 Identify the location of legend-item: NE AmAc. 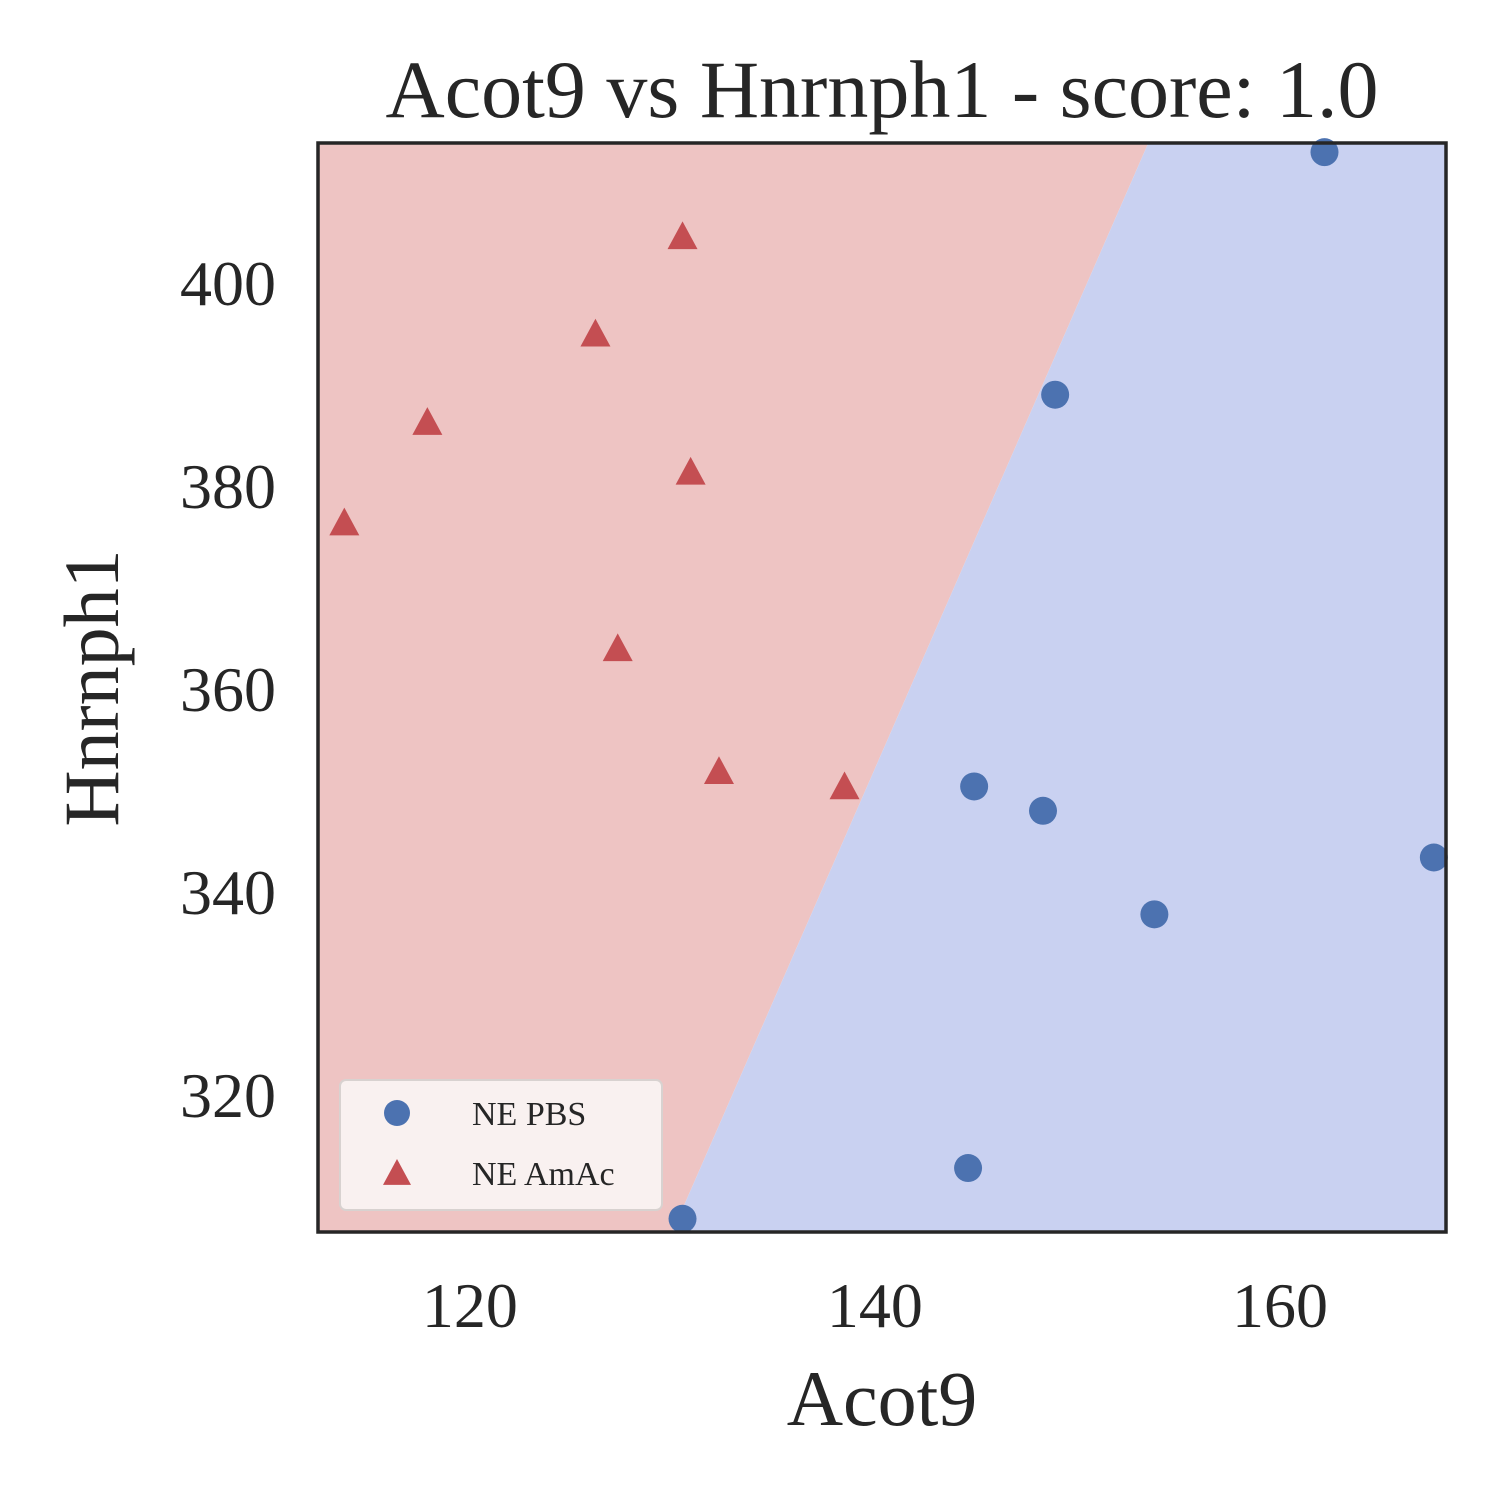
(499, 1174).